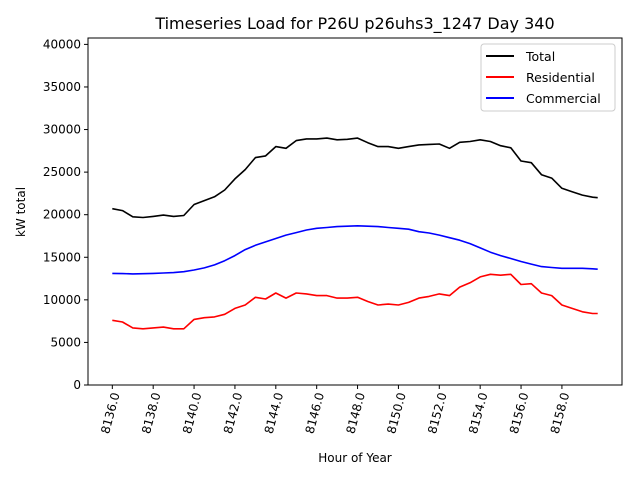 This screenshot has height=480, width=640. What do you see at coordinates (65, 342) in the screenshot?
I see `y-tick-label: 5000` at bounding box center [65, 342].